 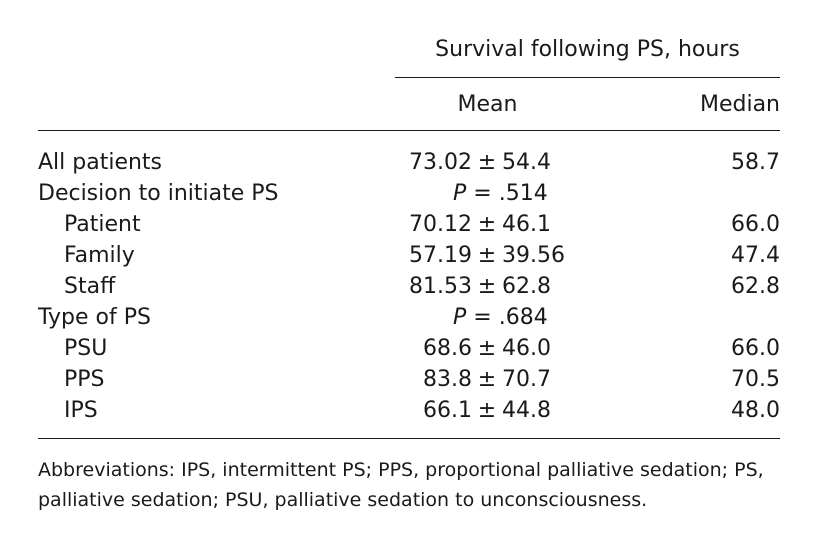 I want to click on mean-sd-value: 68.6 ±46.0, so click(x=487, y=348).